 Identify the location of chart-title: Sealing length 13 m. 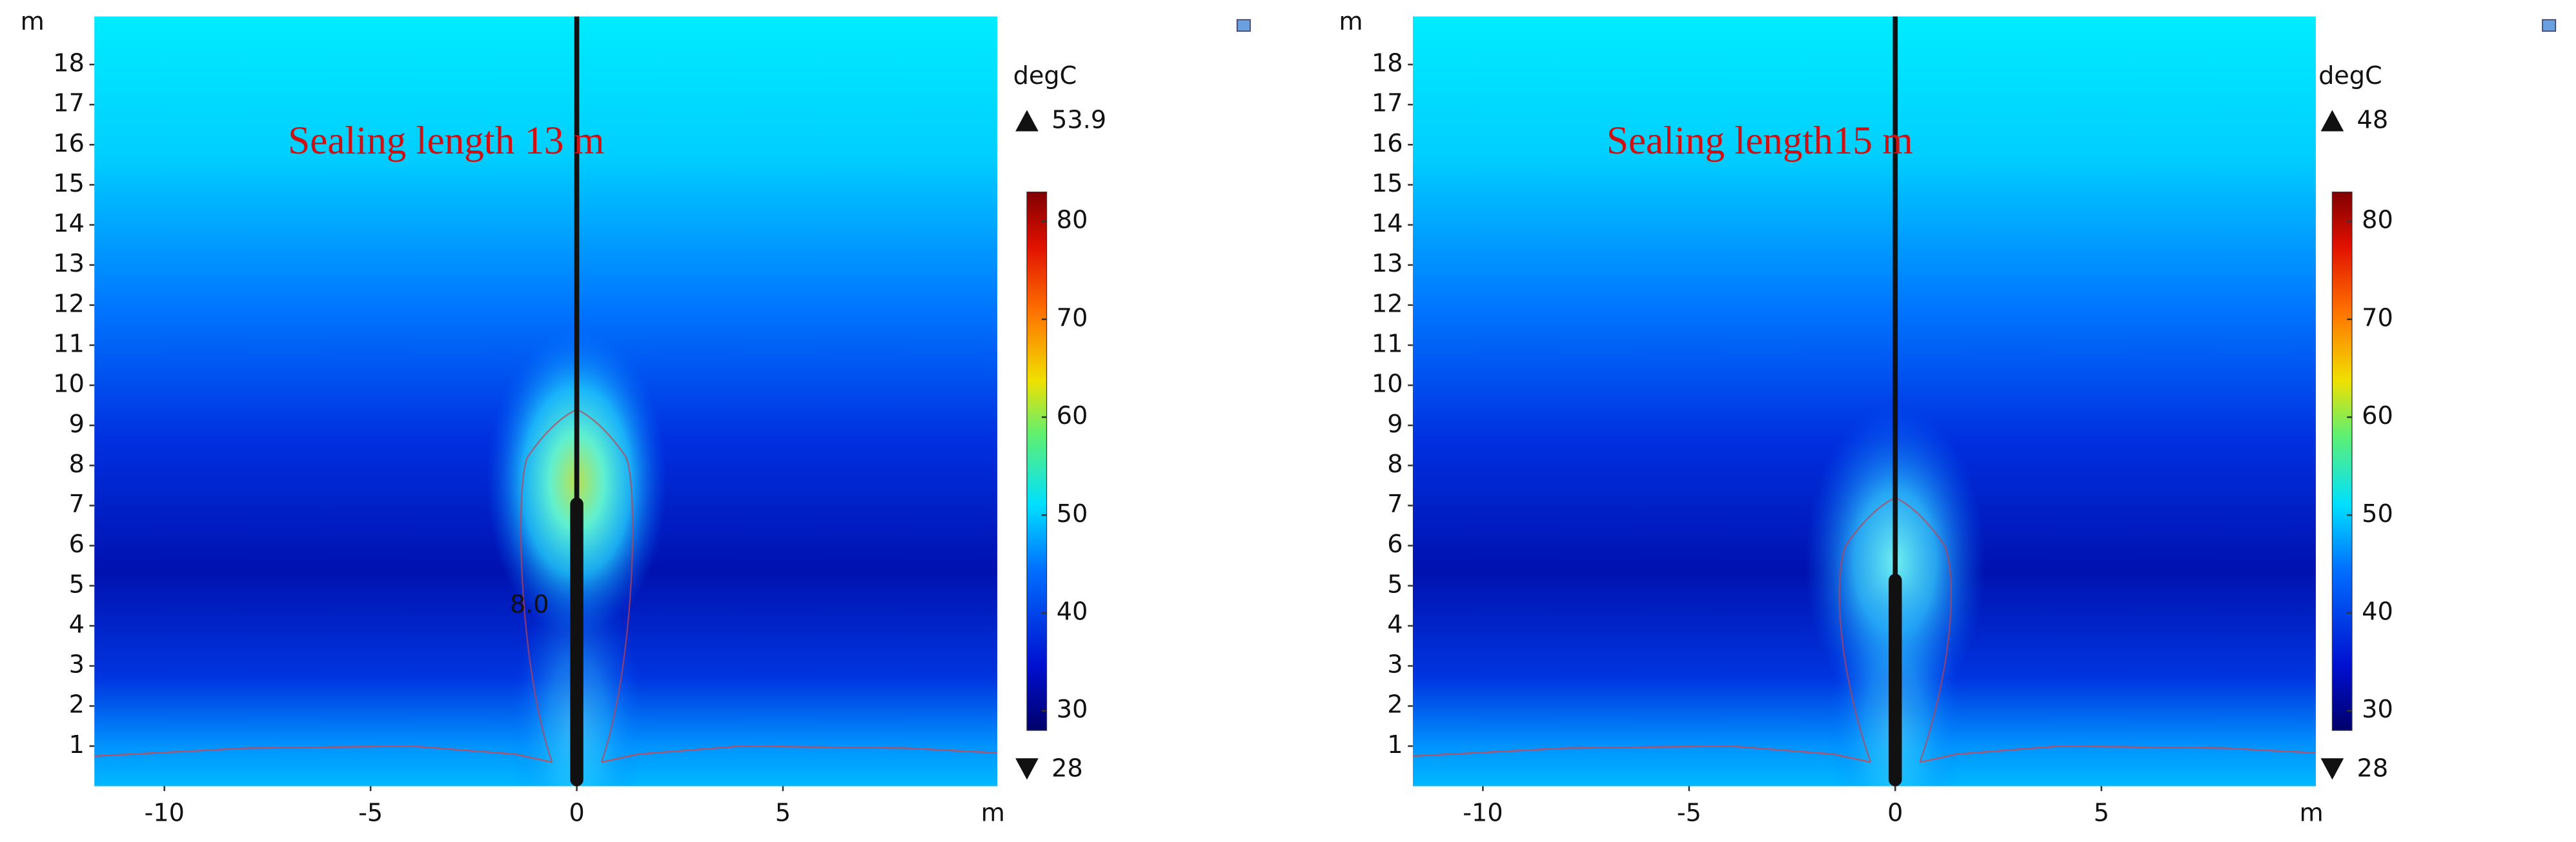
(446, 141).